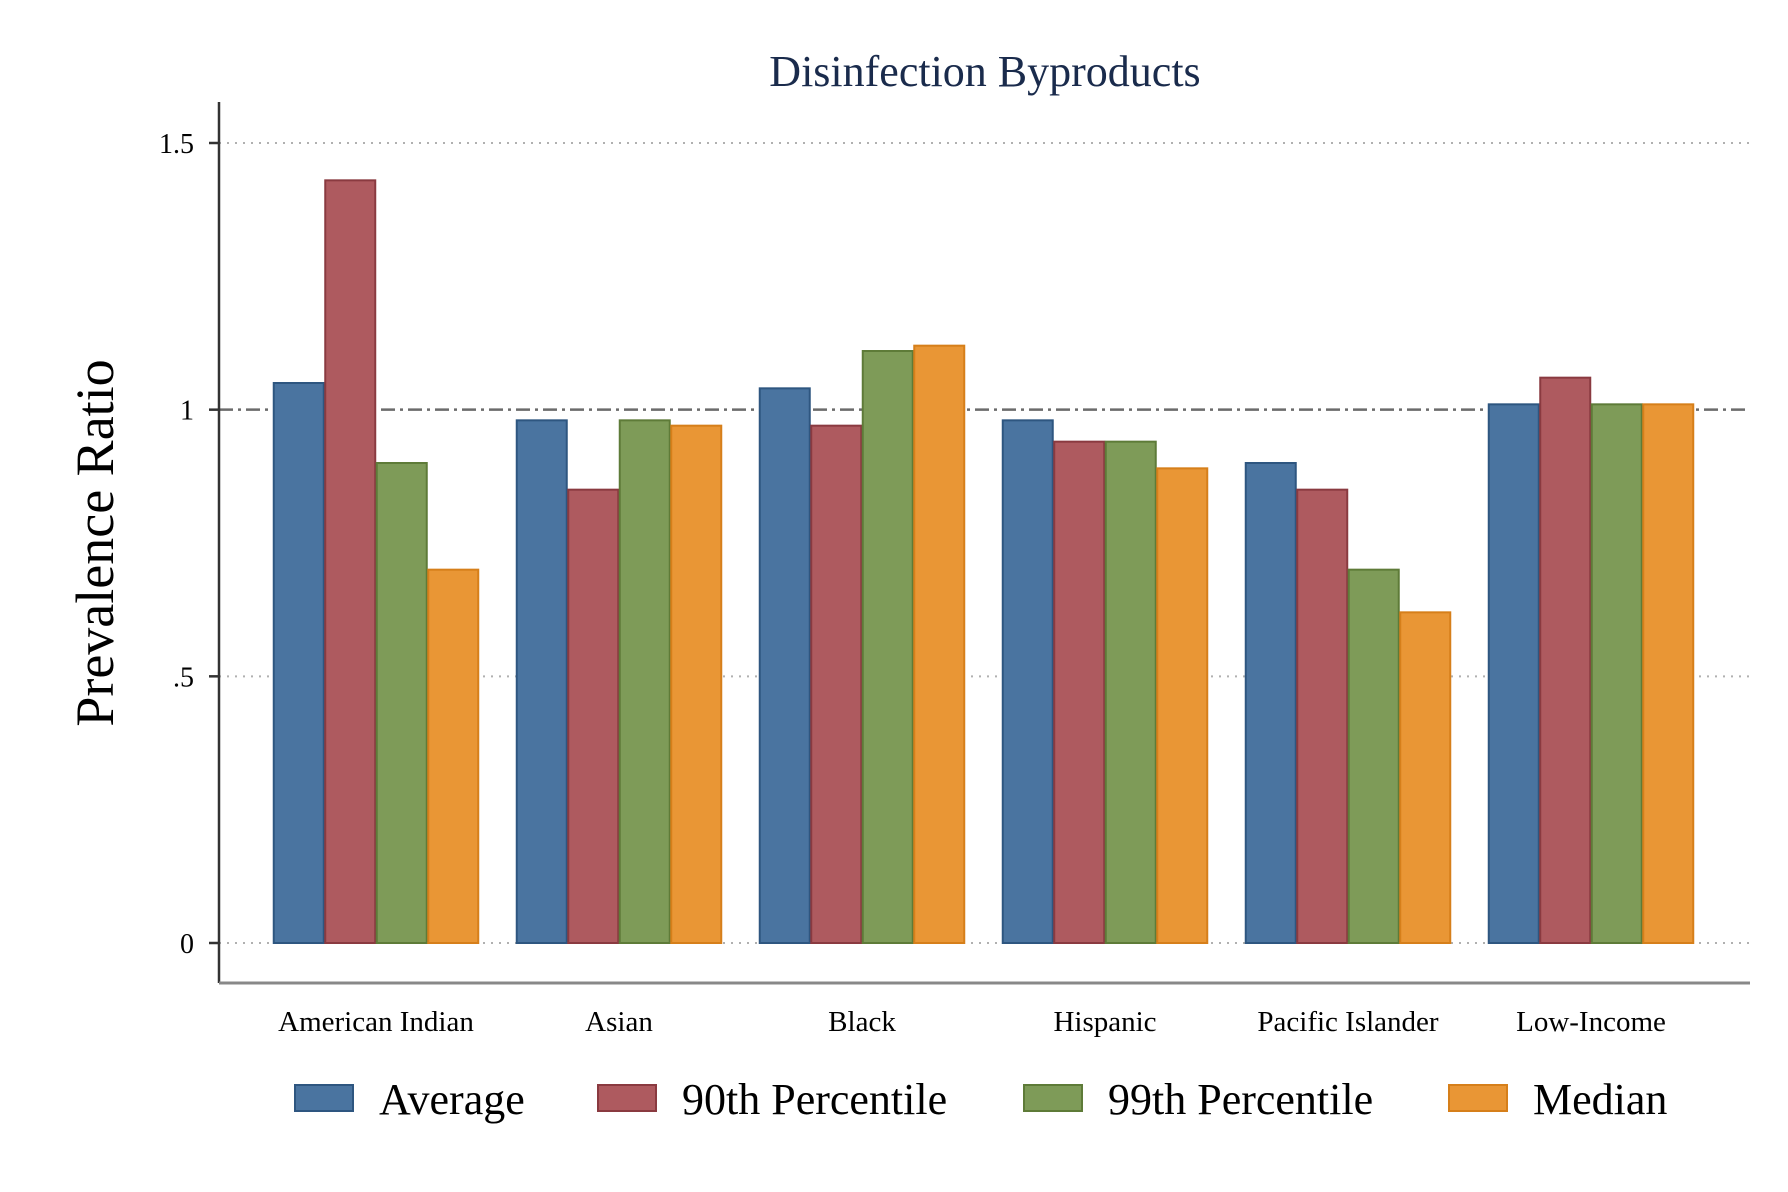 This screenshot has height=1192, width=1788. Describe the element at coordinates (452, 1099) in the screenshot. I see `legend-label: Average` at that location.